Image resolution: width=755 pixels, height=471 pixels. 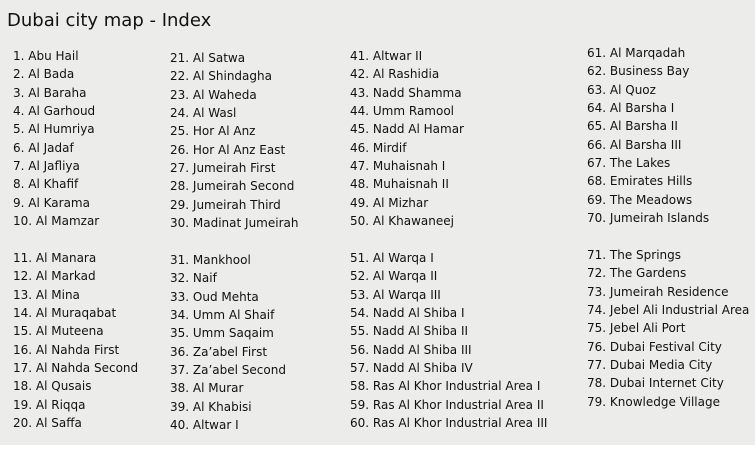 I want to click on index-entry: 74. Jebel Ali Industrial Area, so click(x=668, y=309).